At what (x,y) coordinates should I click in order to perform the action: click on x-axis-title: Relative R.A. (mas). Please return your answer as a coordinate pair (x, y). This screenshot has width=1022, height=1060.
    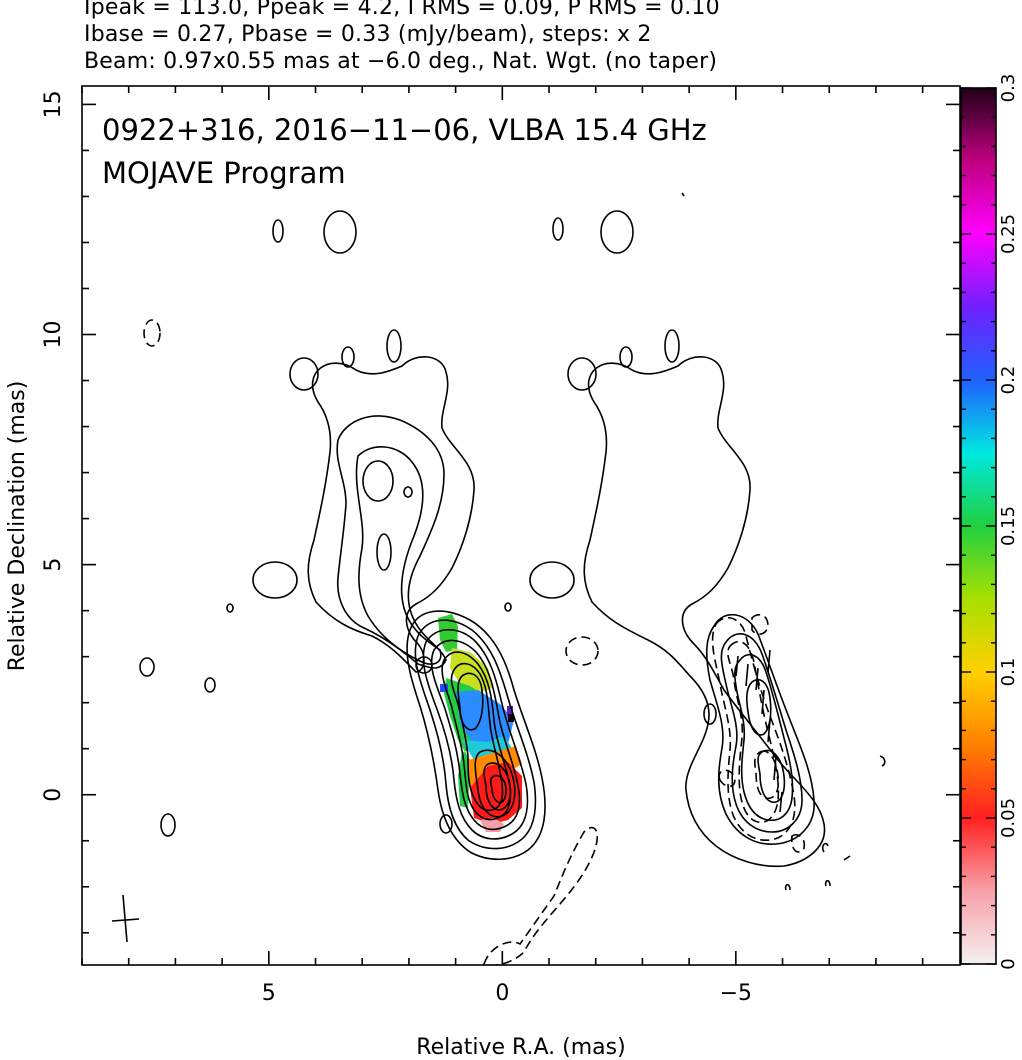
    Looking at the image, I should click on (520, 1047).